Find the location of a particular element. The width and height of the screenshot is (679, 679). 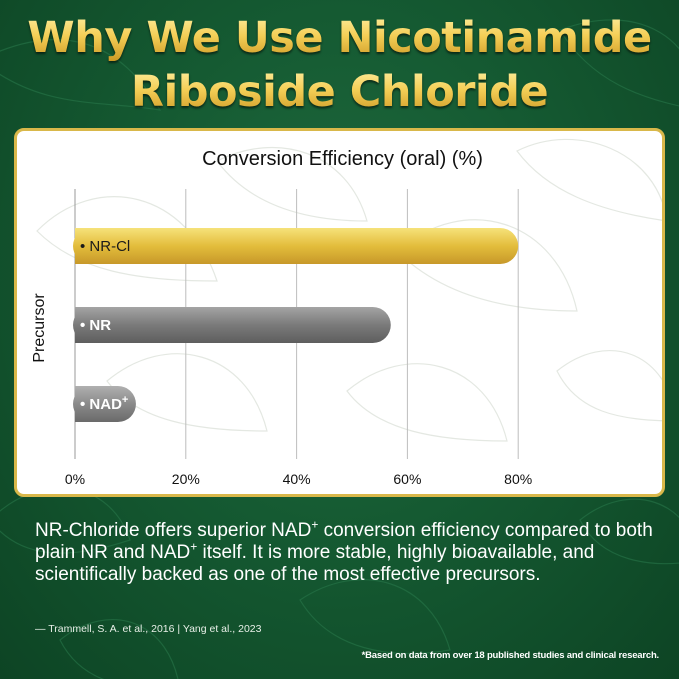

bar-label: • NR-Cl is located at coordinates (105, 246).